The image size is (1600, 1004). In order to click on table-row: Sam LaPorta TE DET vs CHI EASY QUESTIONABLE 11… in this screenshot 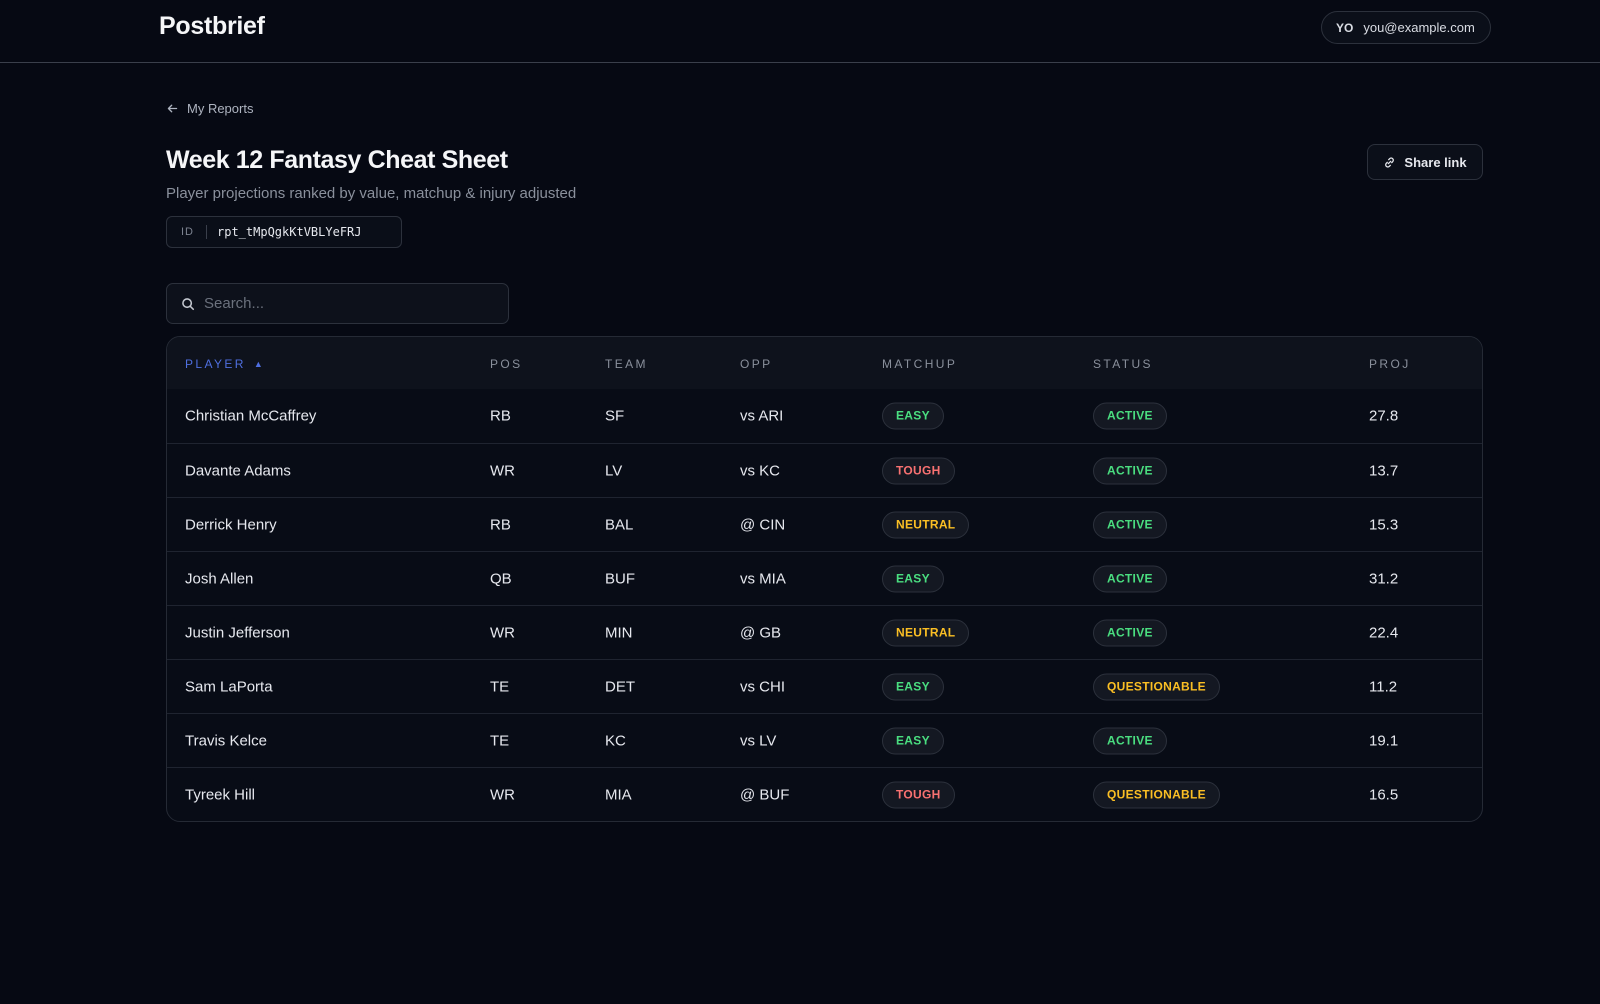, I will do `click(824, 686)`.